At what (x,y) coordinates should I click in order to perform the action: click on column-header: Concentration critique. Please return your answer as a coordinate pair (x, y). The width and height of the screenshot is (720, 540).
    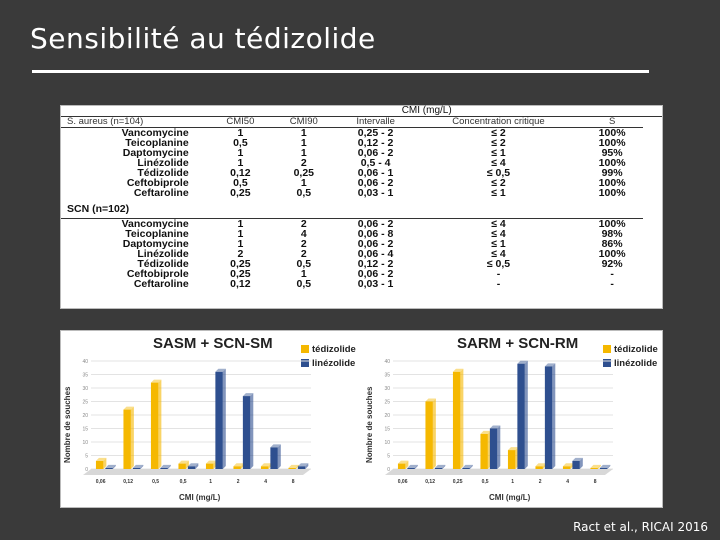
    Looking at the image, I should click on (498, 122).